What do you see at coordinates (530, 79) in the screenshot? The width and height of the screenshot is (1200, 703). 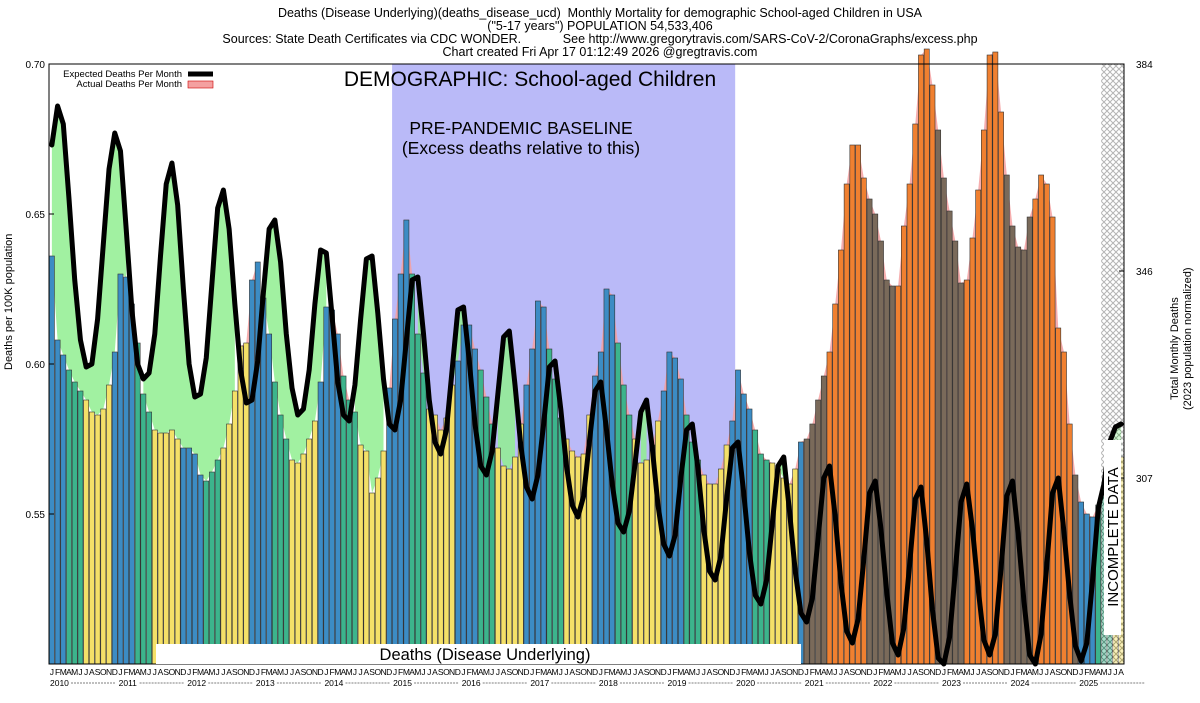 I see `chart-title: DEMOGRAPHIC: School-aged Children` at bounding box center [530, 79].